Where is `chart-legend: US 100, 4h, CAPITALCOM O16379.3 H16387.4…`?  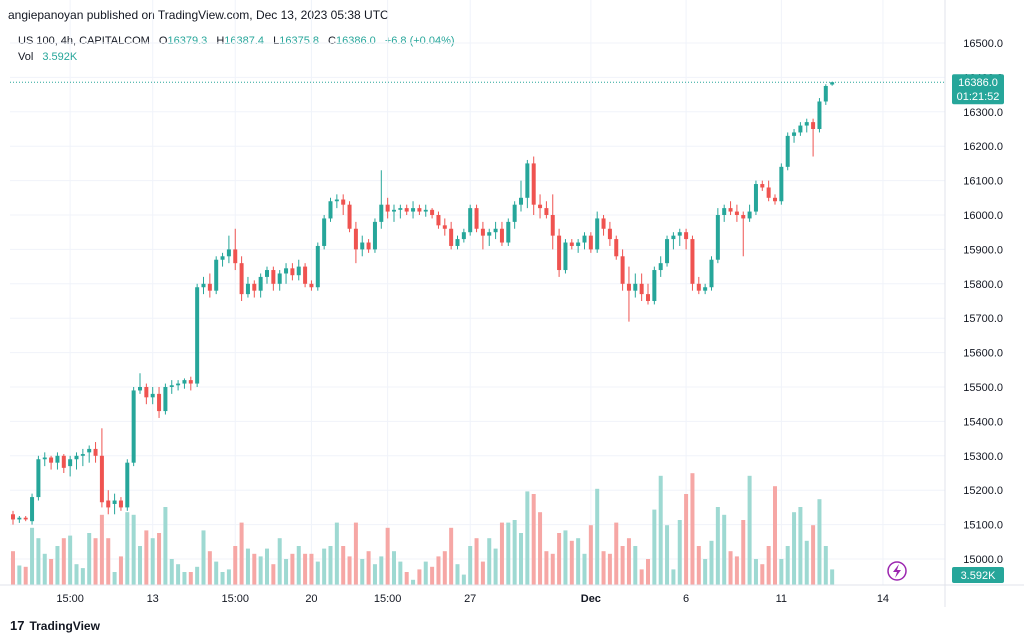
chart-legend: US 100, 4h, CAPITALCOM O16379.3 H16387.4… is located at coordinates (236, 49).